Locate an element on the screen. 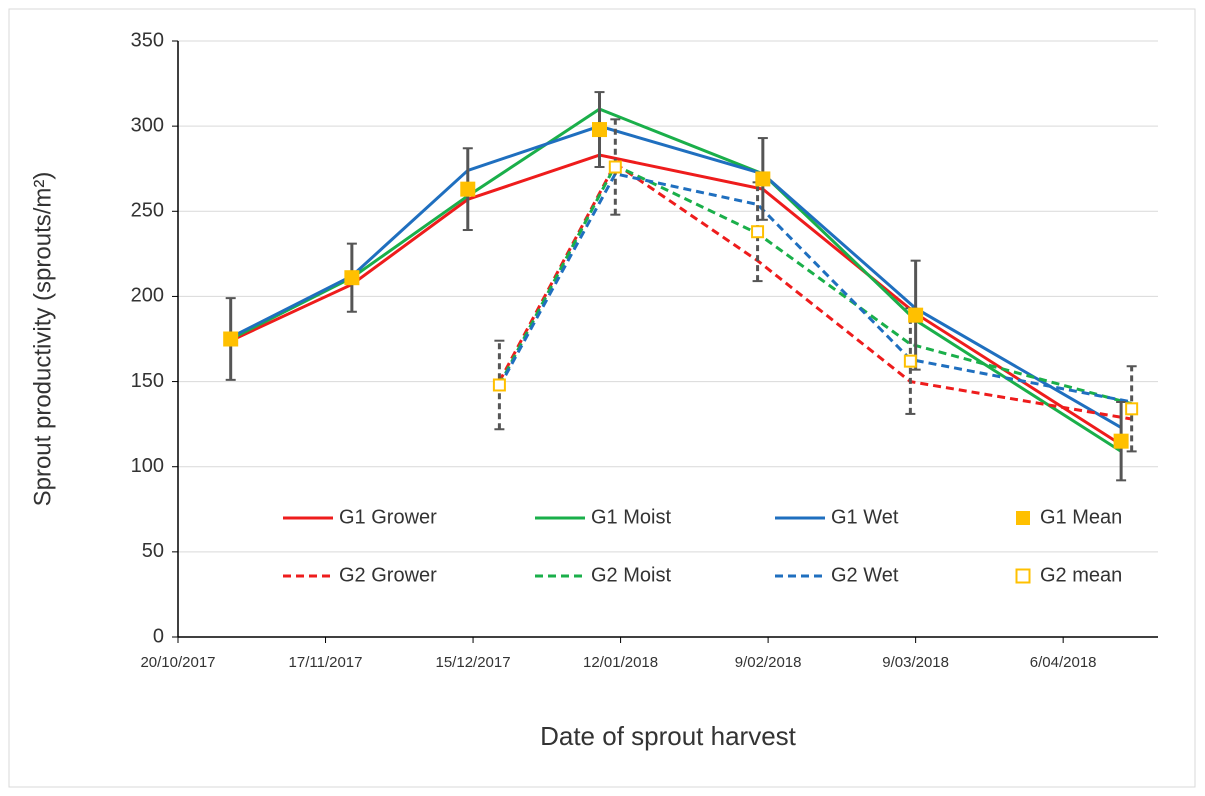 The height and width of the screenshot is (796, 1205). y-tick-label: 300 is located at coordinates (147, 125).